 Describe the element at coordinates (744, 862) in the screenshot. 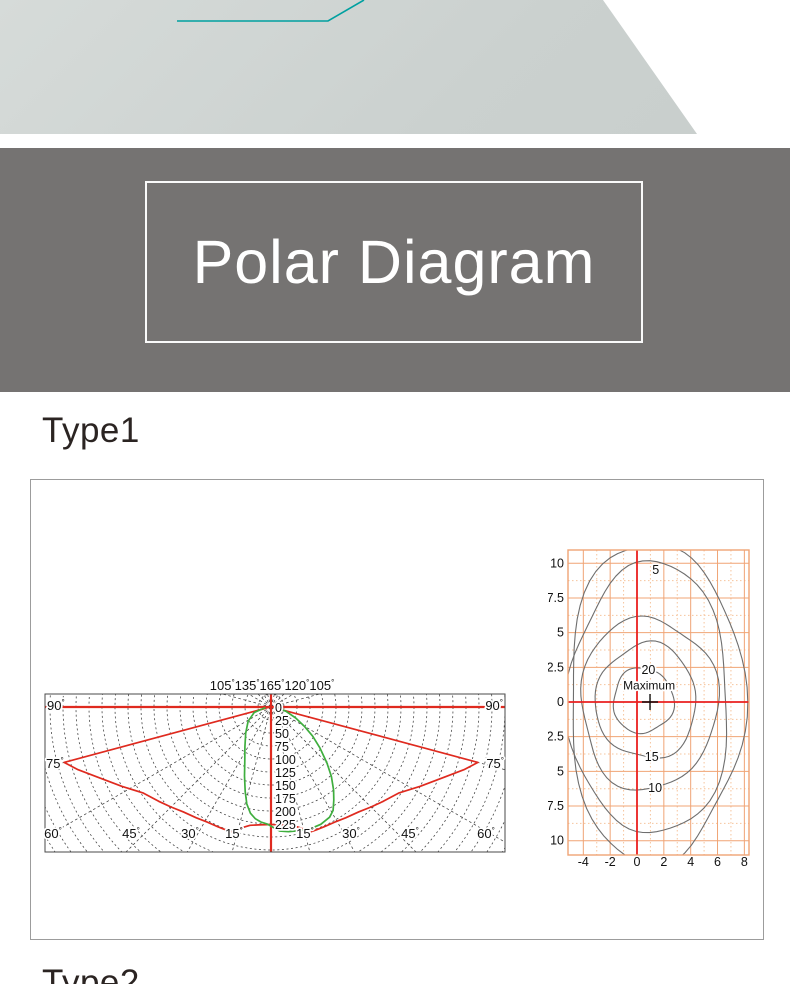

I see `svg-text: 8` at that location.